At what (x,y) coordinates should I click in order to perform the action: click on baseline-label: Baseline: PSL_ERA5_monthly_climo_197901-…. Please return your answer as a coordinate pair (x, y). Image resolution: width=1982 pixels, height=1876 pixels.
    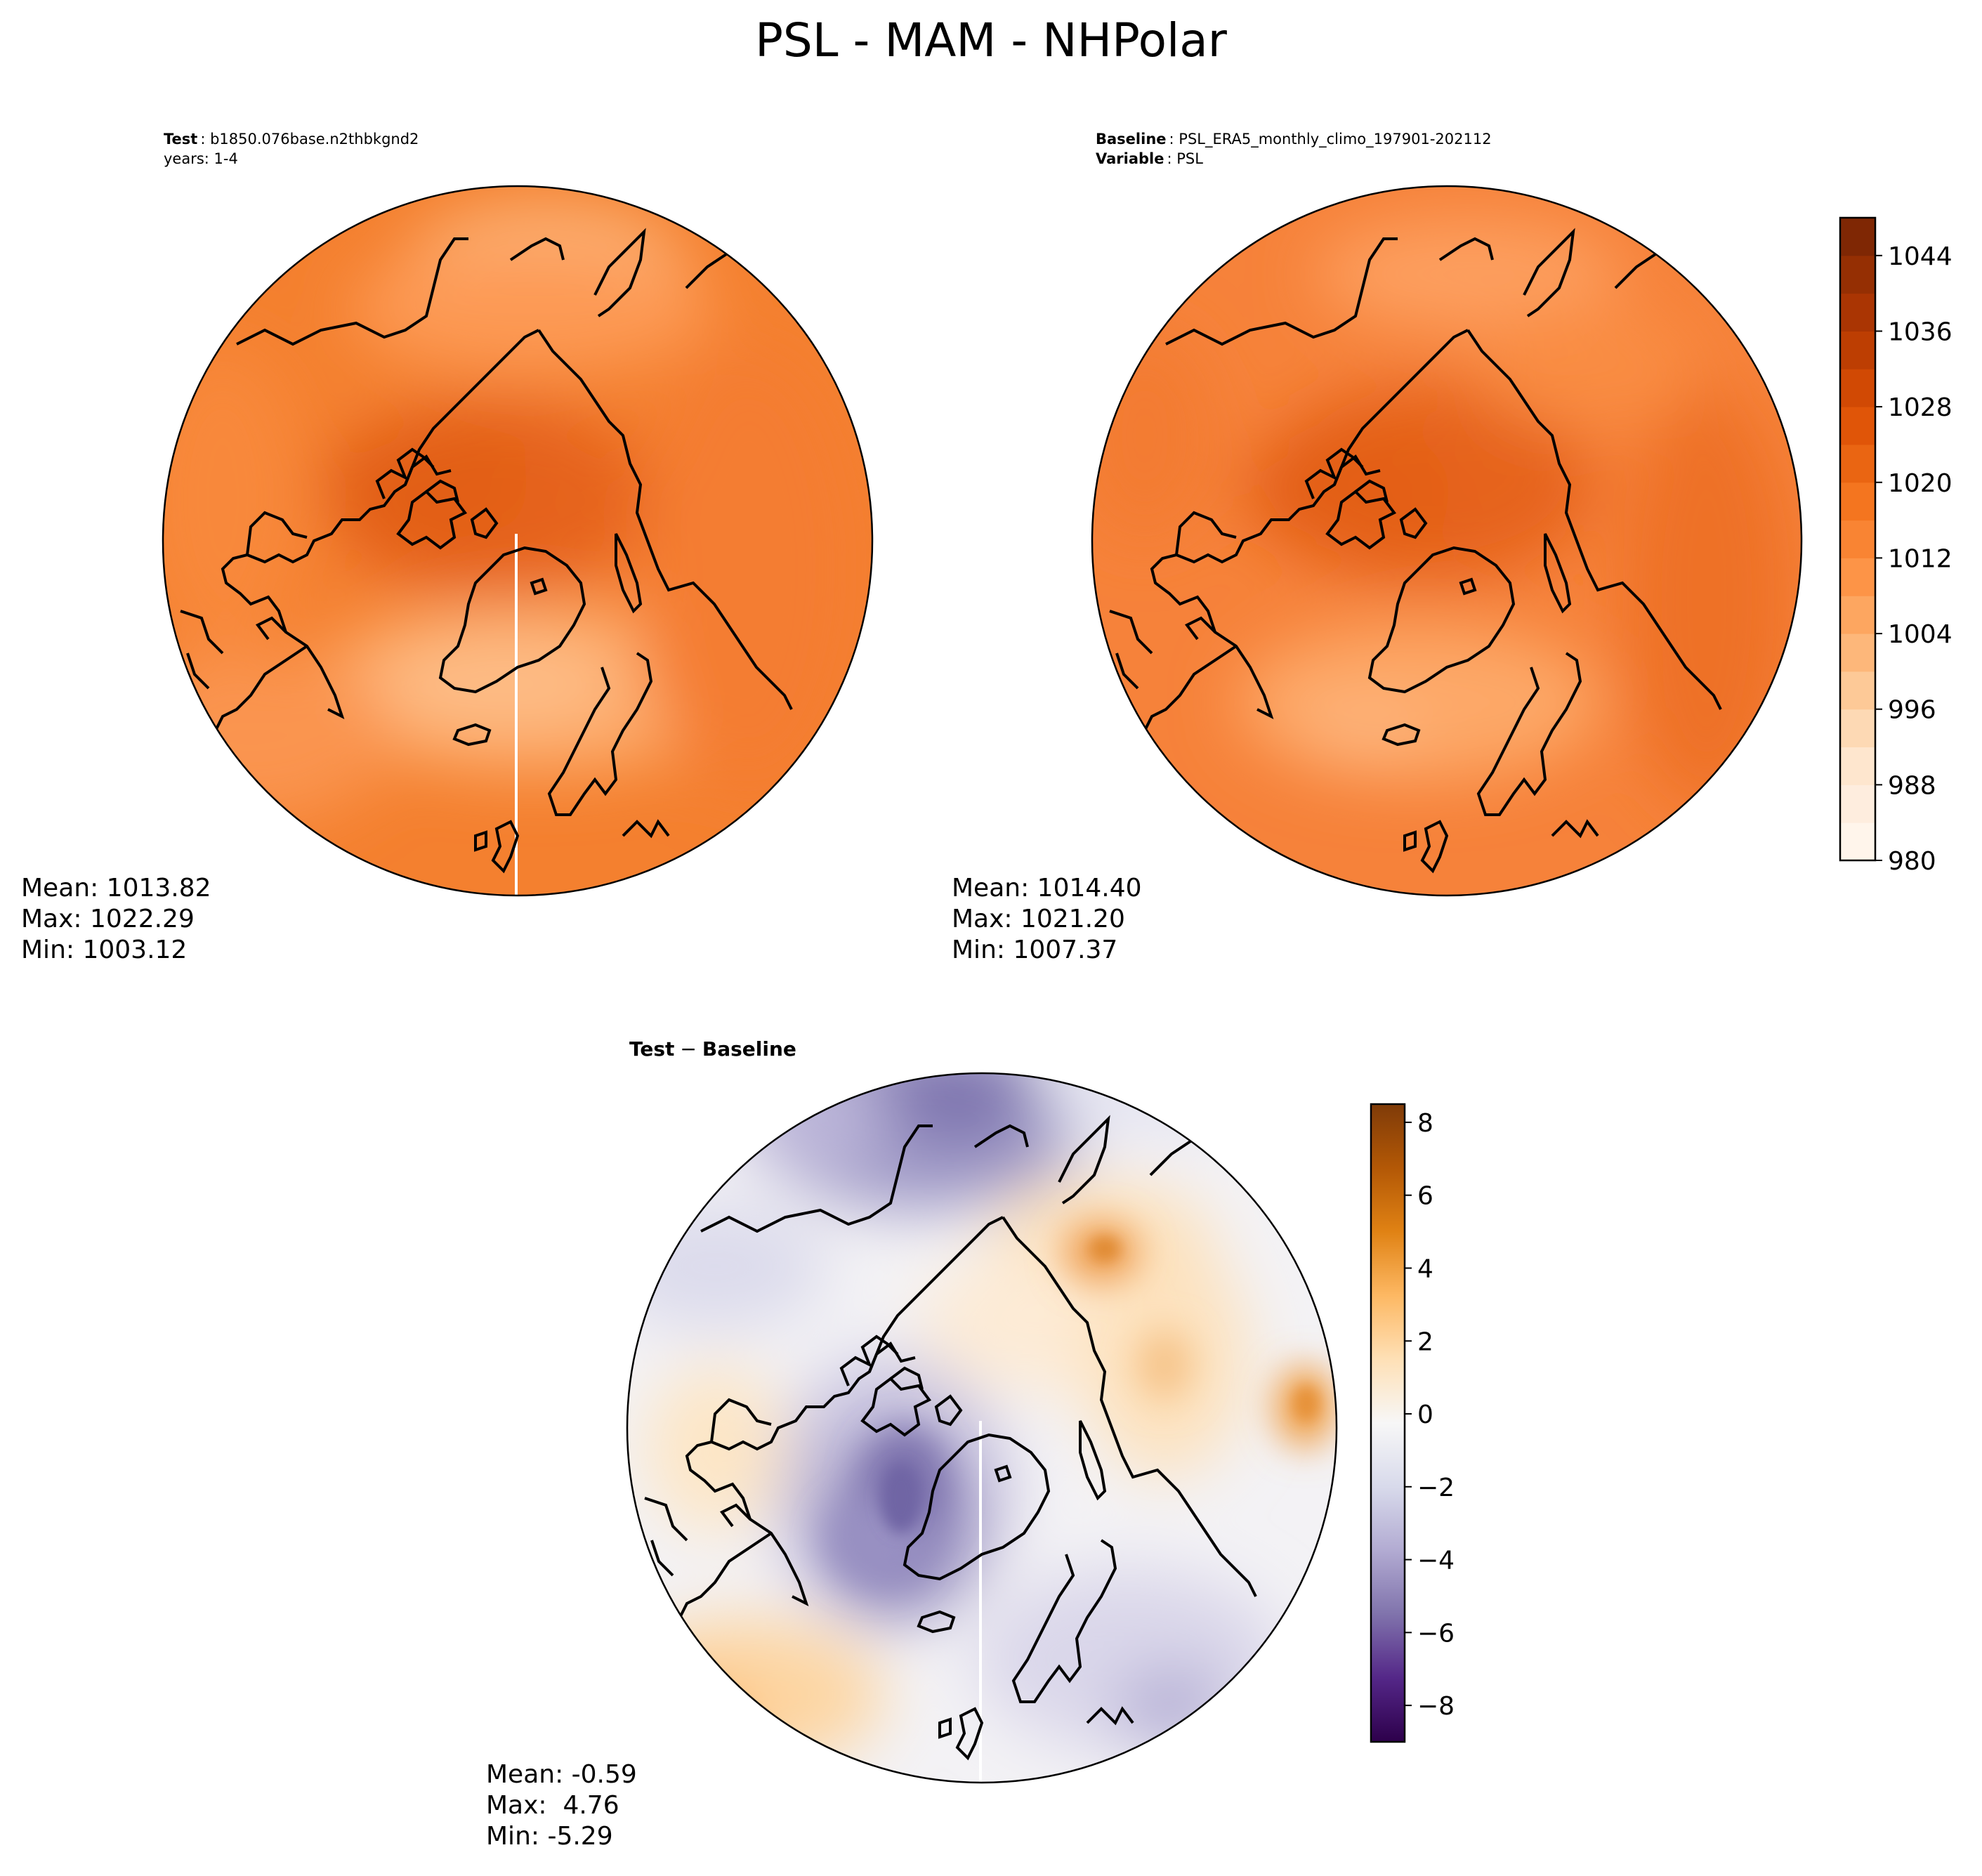
    Looking at the image, I should click on (1294, 139).